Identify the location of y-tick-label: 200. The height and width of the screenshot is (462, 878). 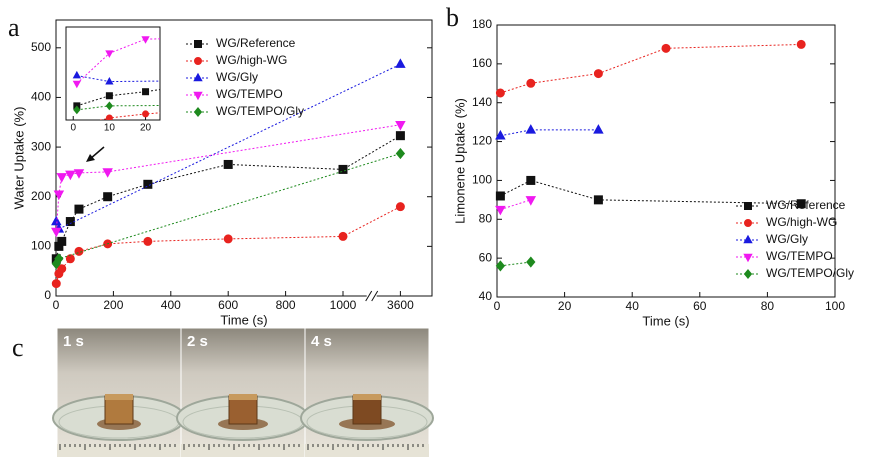
(41, 196).